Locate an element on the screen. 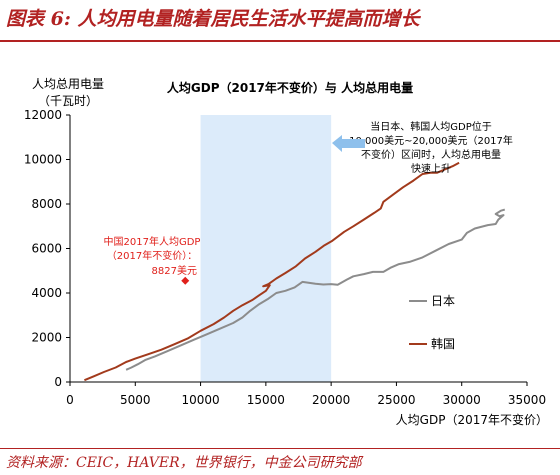  range-note-line: 10,000美元~20,000美元（2017年 is located at coordinates (431, 140).